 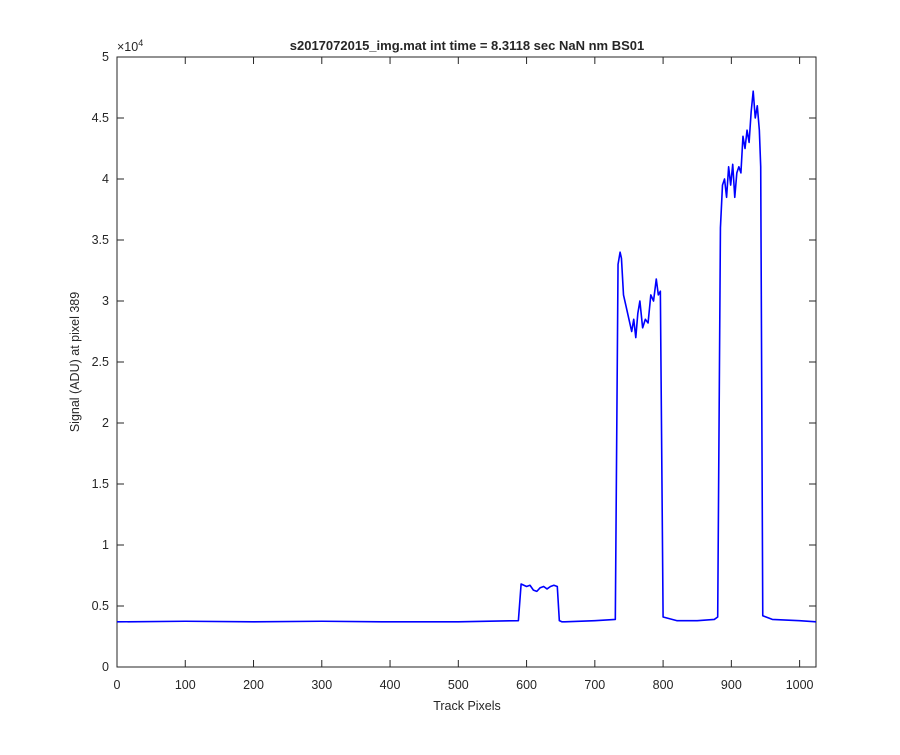 What do you see at coordinates (731, 685) in the screenshot?
I see `x-tick-label: 900` at bounding box center [731, 685].